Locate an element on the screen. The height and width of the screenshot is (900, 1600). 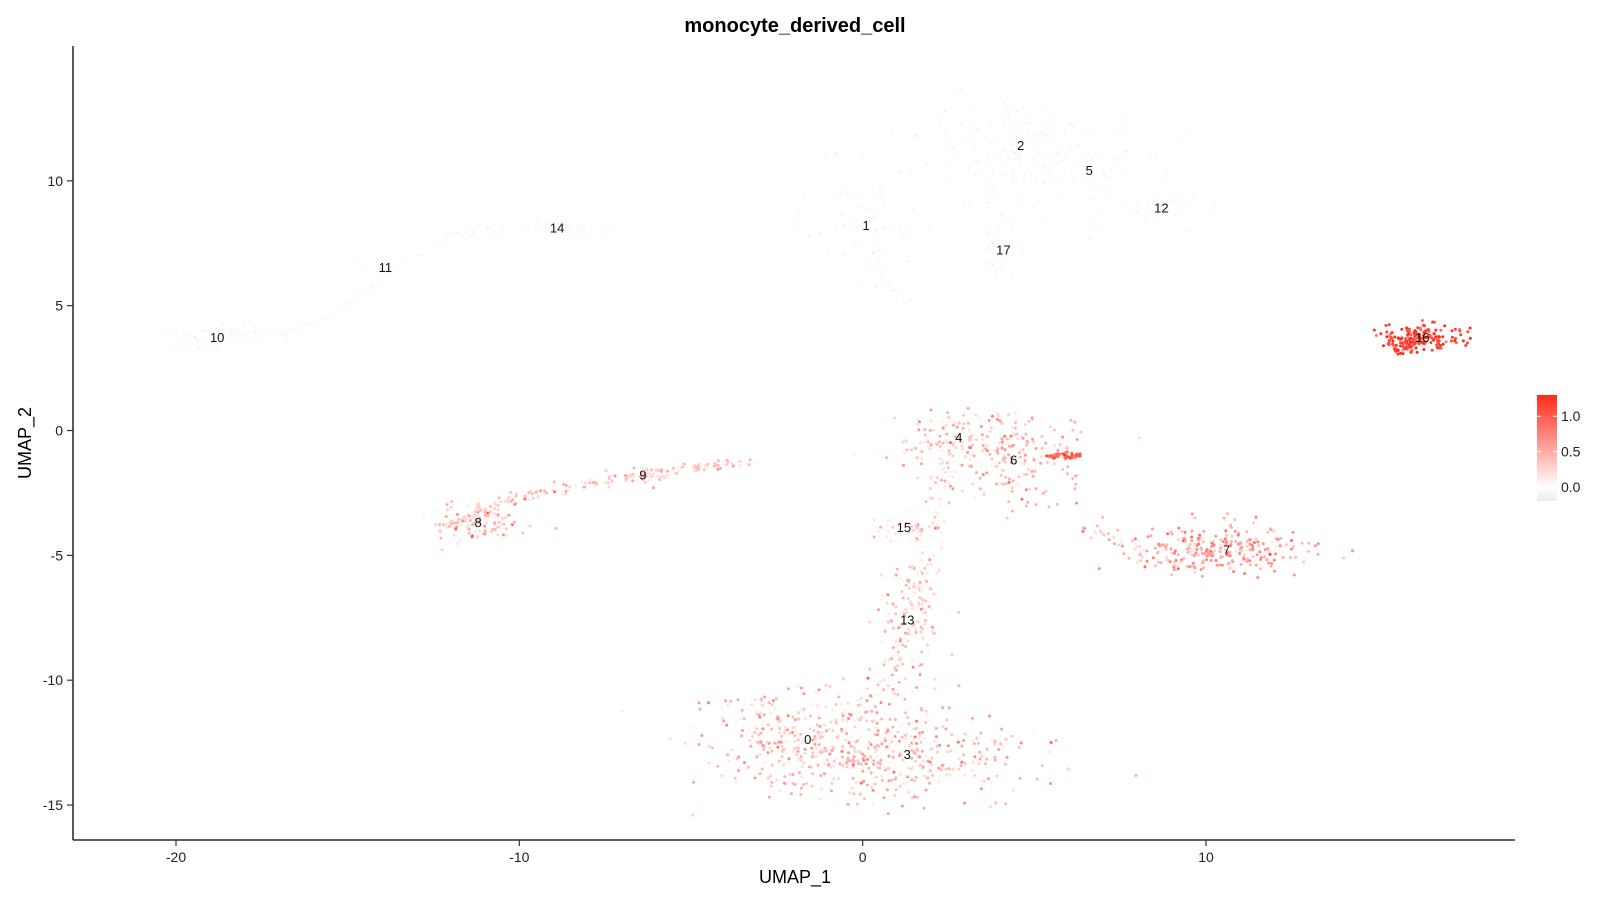
y-tick-label: 10 is located at coordinates (55, 181).